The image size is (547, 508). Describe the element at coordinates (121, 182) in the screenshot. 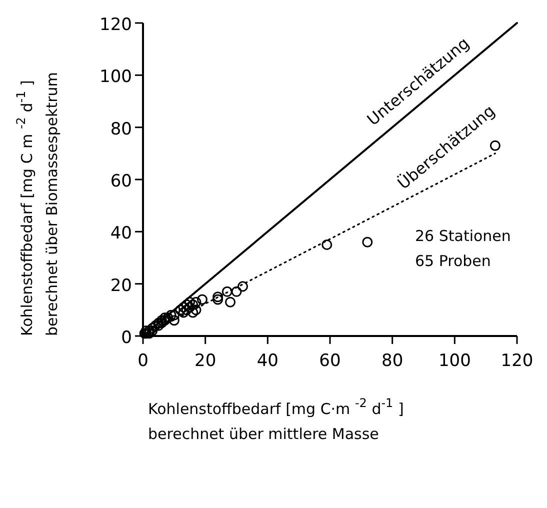

I see `y-tick-label: 60` at that location.